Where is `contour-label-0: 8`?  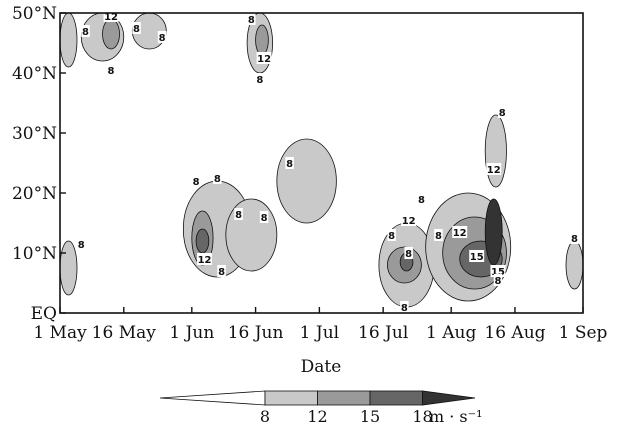 contour-label-0: 8 is located at coordinates (81, 245).